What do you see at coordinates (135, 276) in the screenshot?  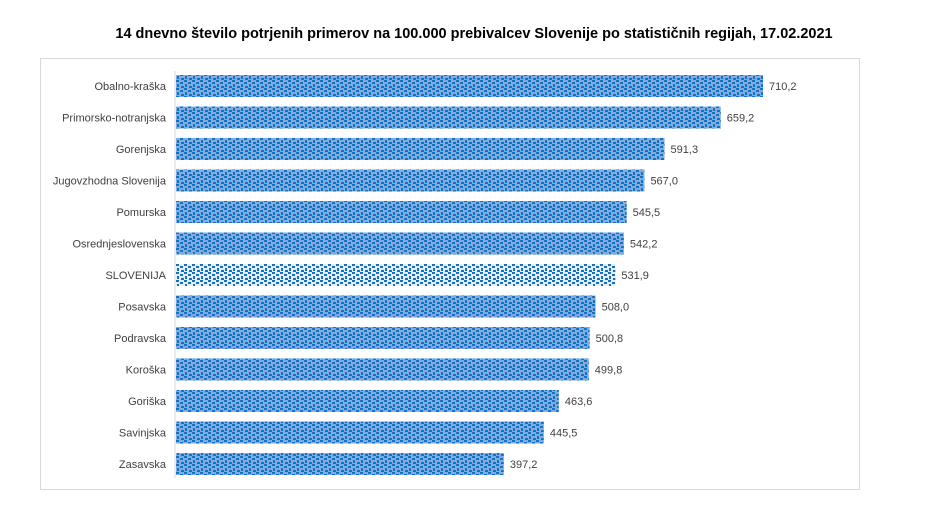 I see `category-label: SLOVENIJA` at bounding box center [135, 276].